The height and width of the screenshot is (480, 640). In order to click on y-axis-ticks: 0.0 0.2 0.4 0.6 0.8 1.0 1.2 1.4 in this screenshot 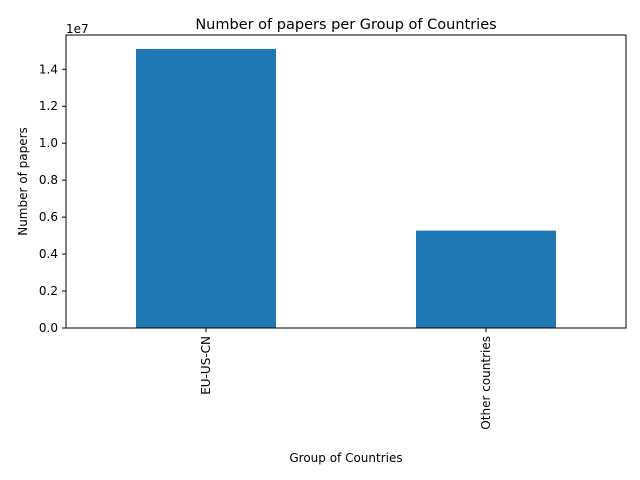, I will do `click(52, 198)`.